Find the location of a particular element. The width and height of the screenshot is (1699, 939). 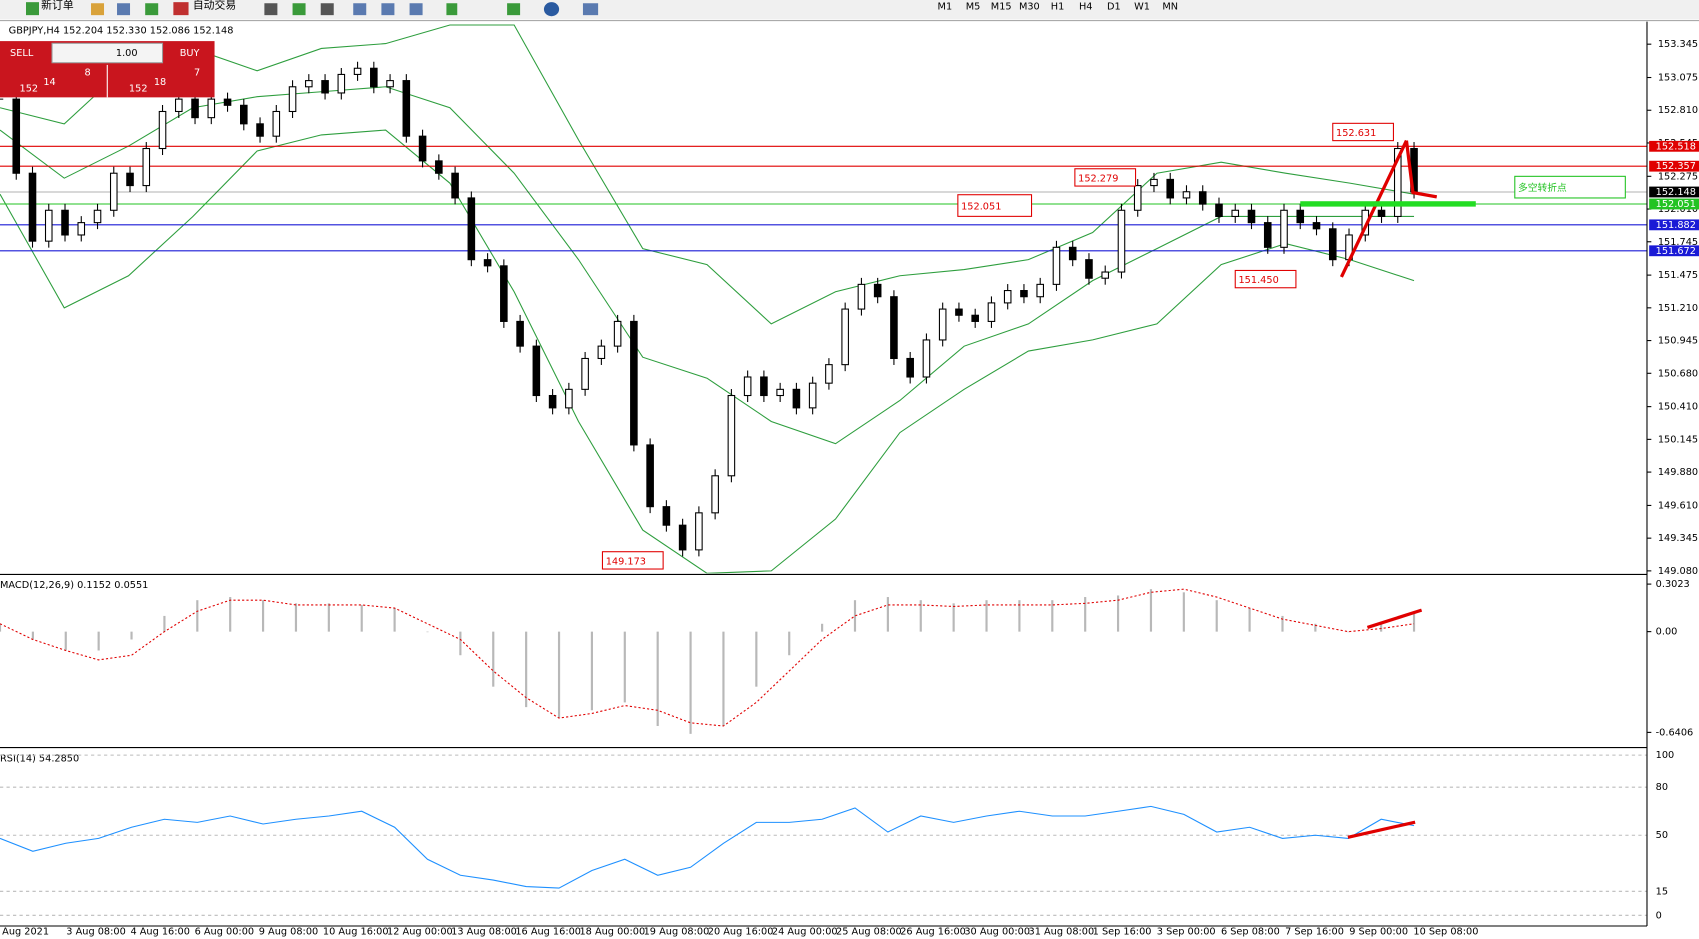

x-tick-label: 25 Aug 08:00 is located at coordinates (869, 931).